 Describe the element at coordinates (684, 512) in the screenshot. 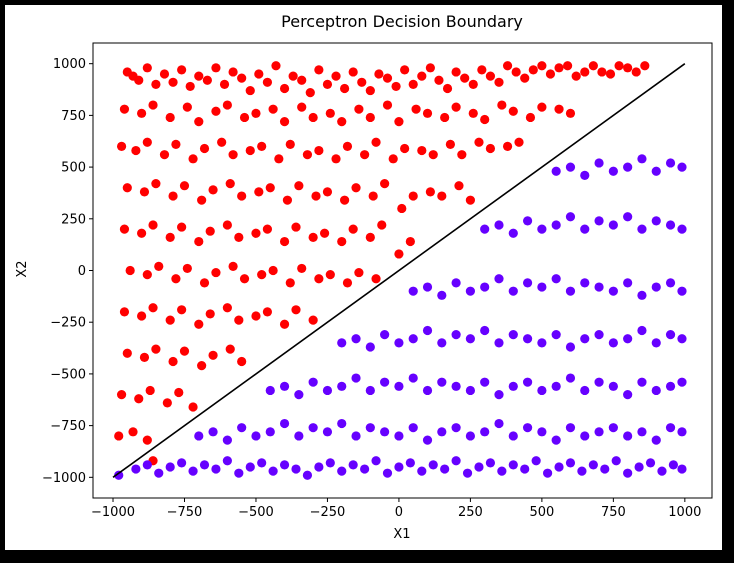

I see `x-tick-label: 1000` at that location.